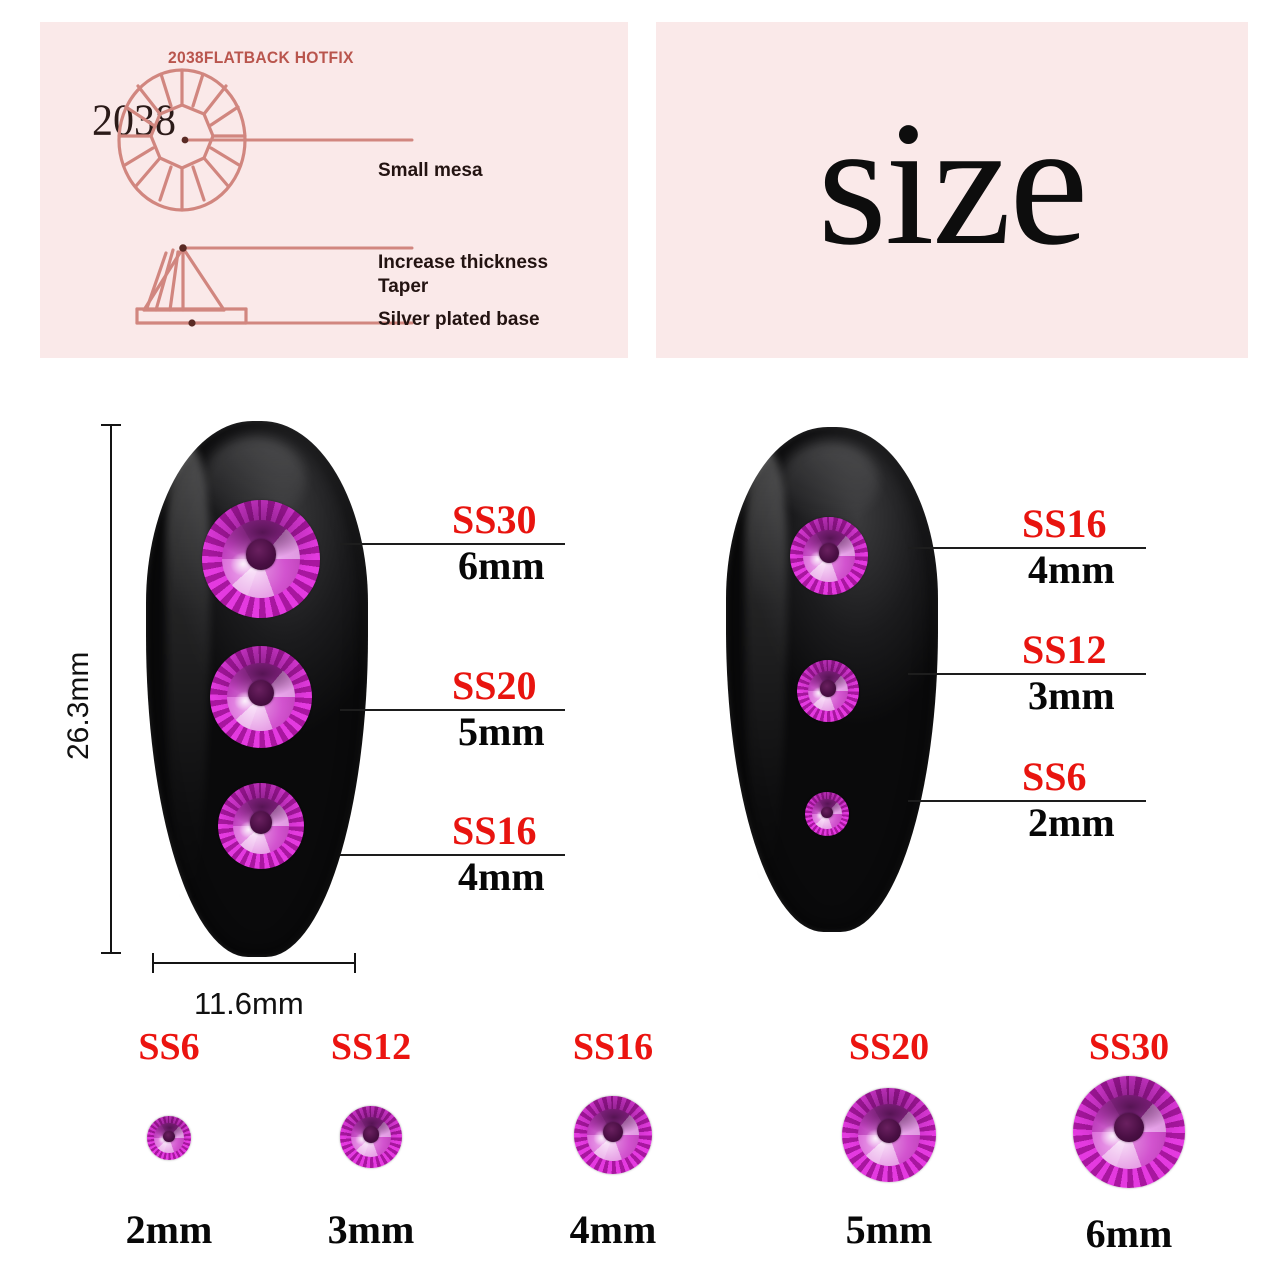  Describe the element at coordinates (430, 170) in the screenshot. I see `annotation-small-mesa: Small mesa` at that location.